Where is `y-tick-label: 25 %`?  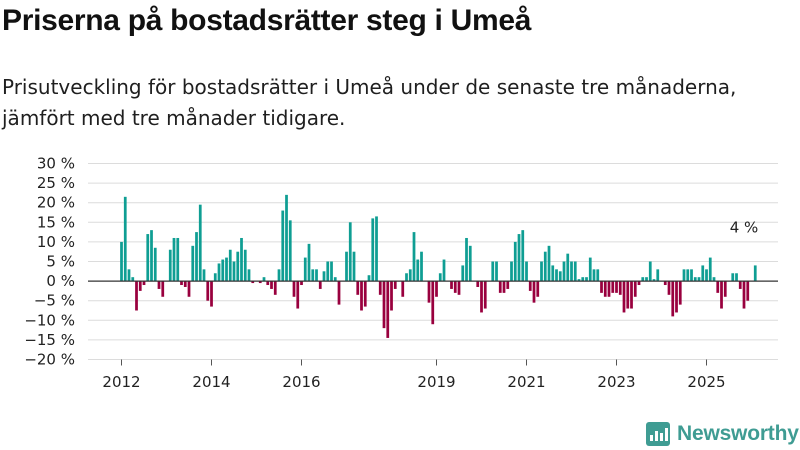
y-tick-label: 25 % is located at coordinates (56, 183).